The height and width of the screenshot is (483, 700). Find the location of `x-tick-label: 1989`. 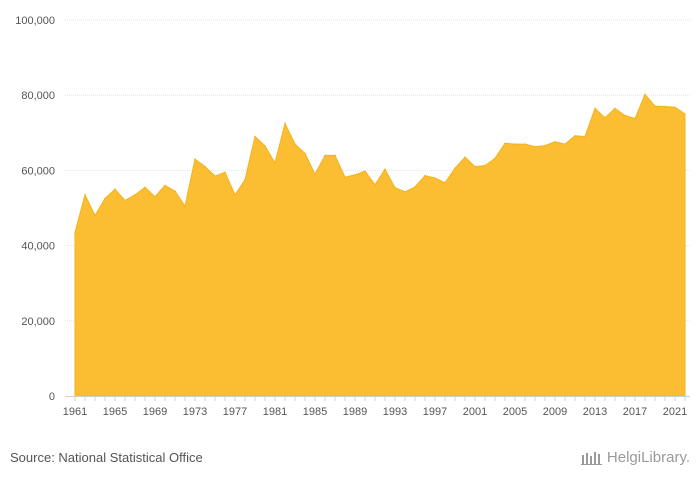

x-tick-label: 1989 is located at coordinates (355, 412).